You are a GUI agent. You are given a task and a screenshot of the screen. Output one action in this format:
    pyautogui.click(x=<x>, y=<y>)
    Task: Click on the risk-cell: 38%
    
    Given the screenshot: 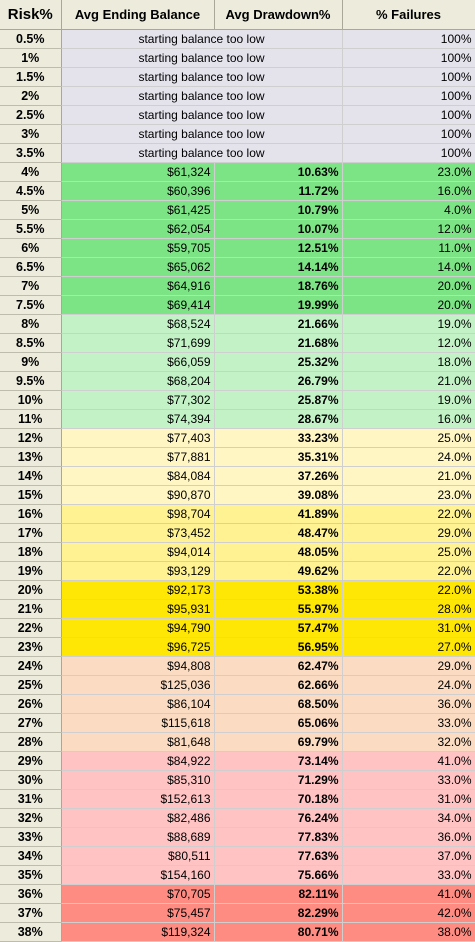 What is the action you would take?
    pyautogui.click(x=31, y=932)
    